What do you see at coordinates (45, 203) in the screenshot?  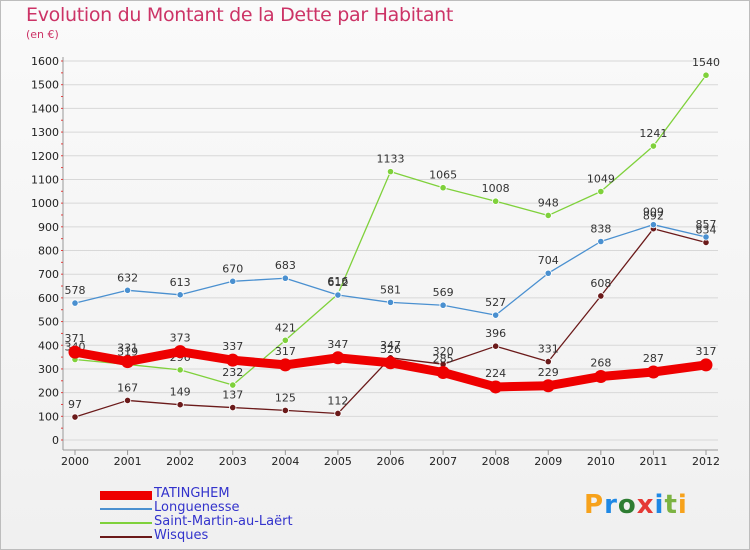 I see `y-tick-label: 1000` at bounding box center [45, 203].